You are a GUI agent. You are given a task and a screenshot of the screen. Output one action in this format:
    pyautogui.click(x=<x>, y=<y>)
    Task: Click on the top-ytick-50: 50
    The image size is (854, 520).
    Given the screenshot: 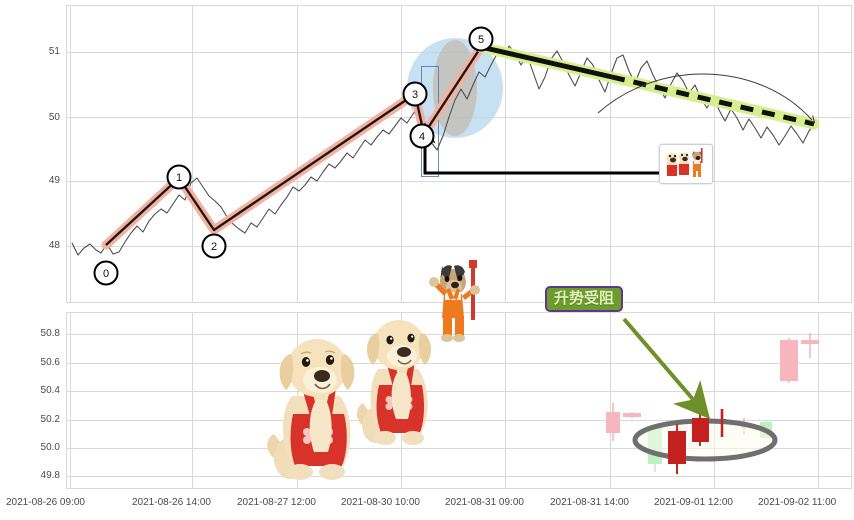 What is the action you would take?
    pyautogui.click(x=54, y=117)
    